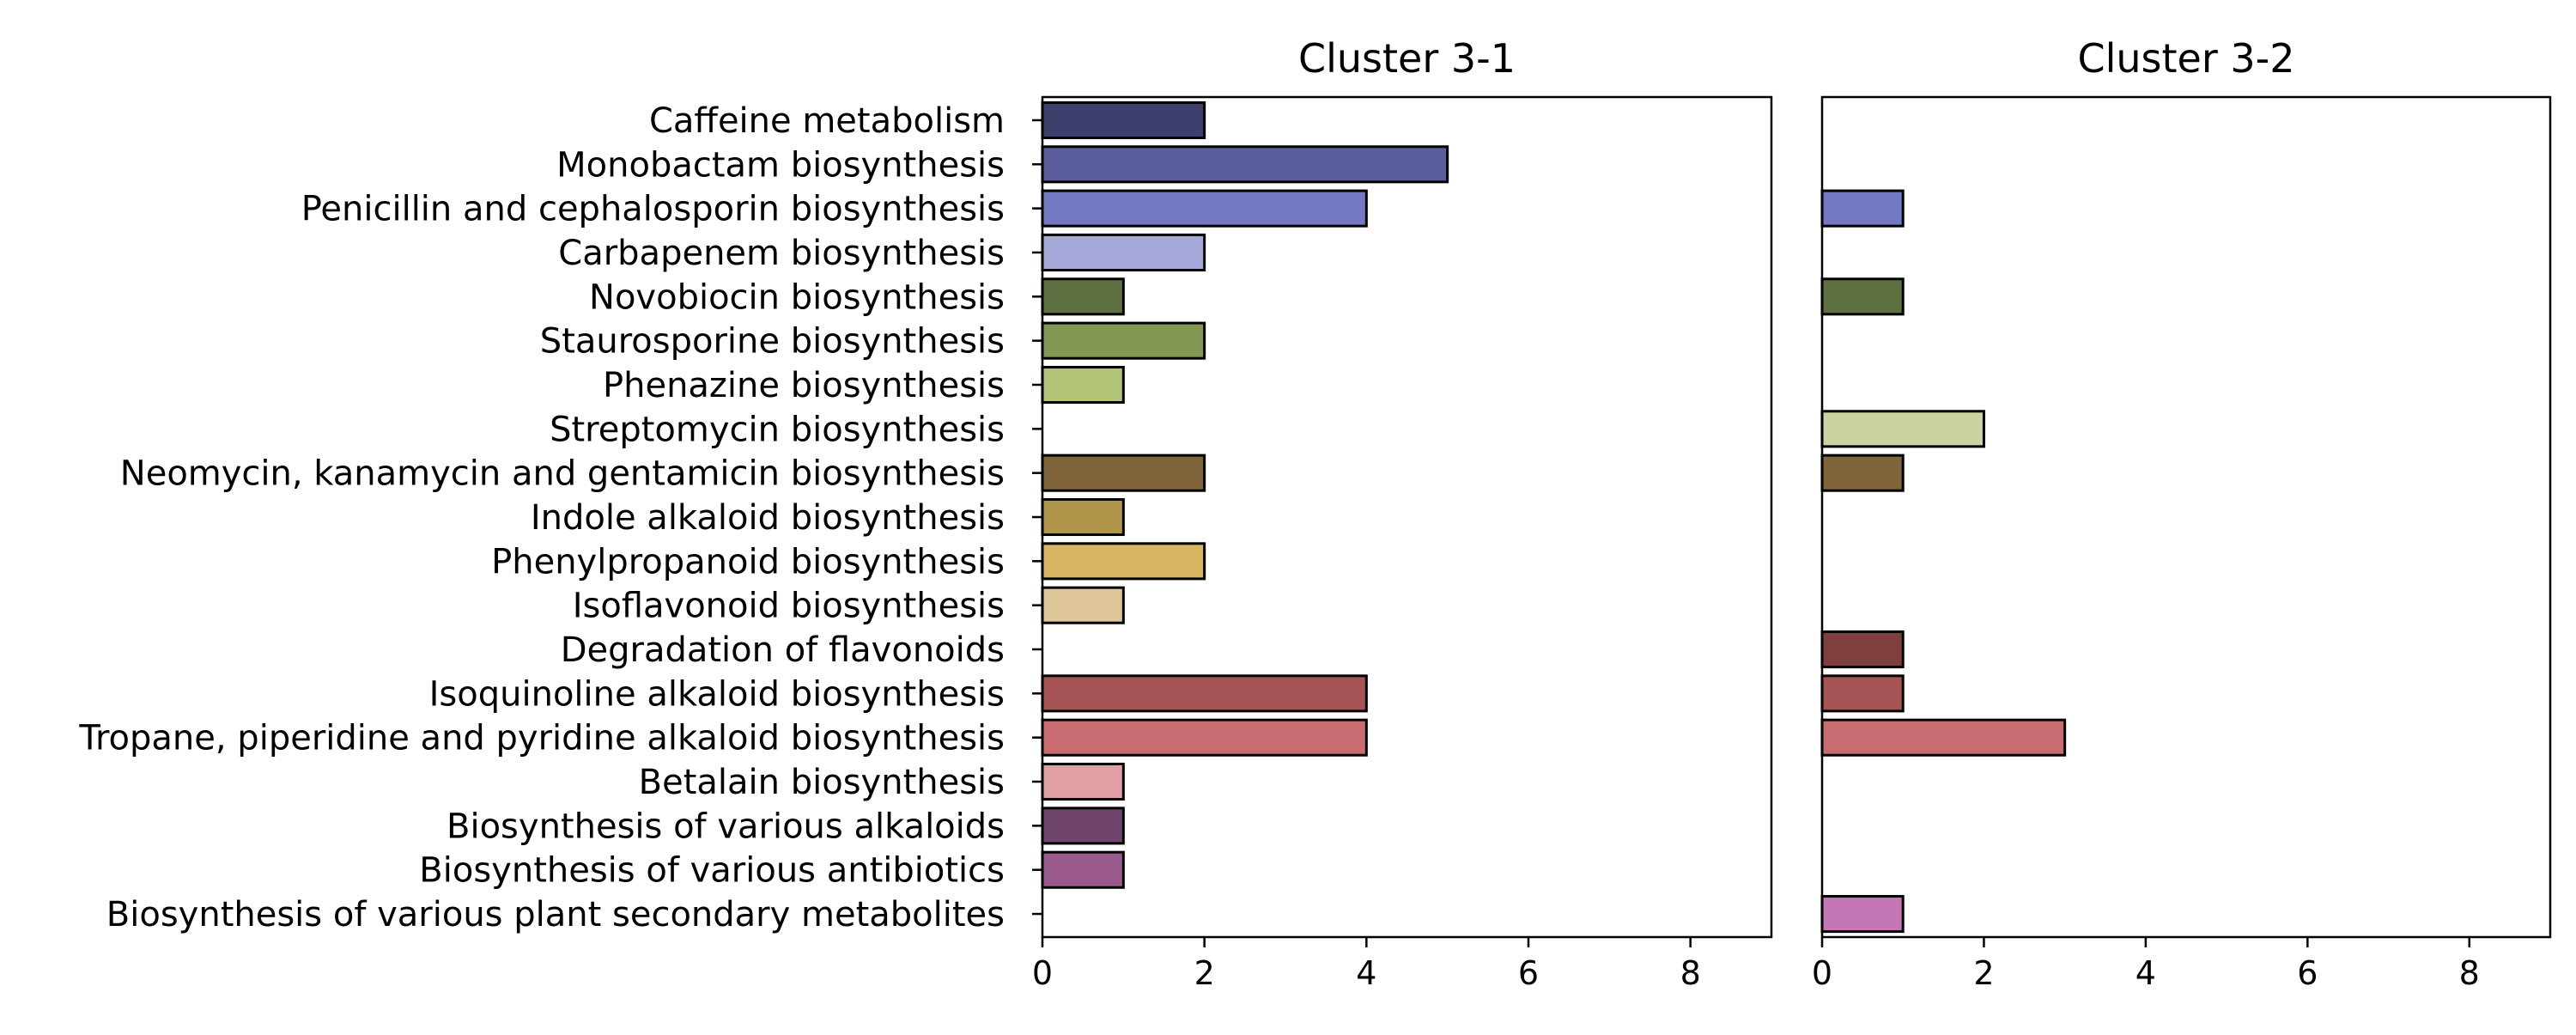 The image size is (2576, 1035). I want to click on bar-biosynthesis-of-various-alkaloids, so click(1083, 826).